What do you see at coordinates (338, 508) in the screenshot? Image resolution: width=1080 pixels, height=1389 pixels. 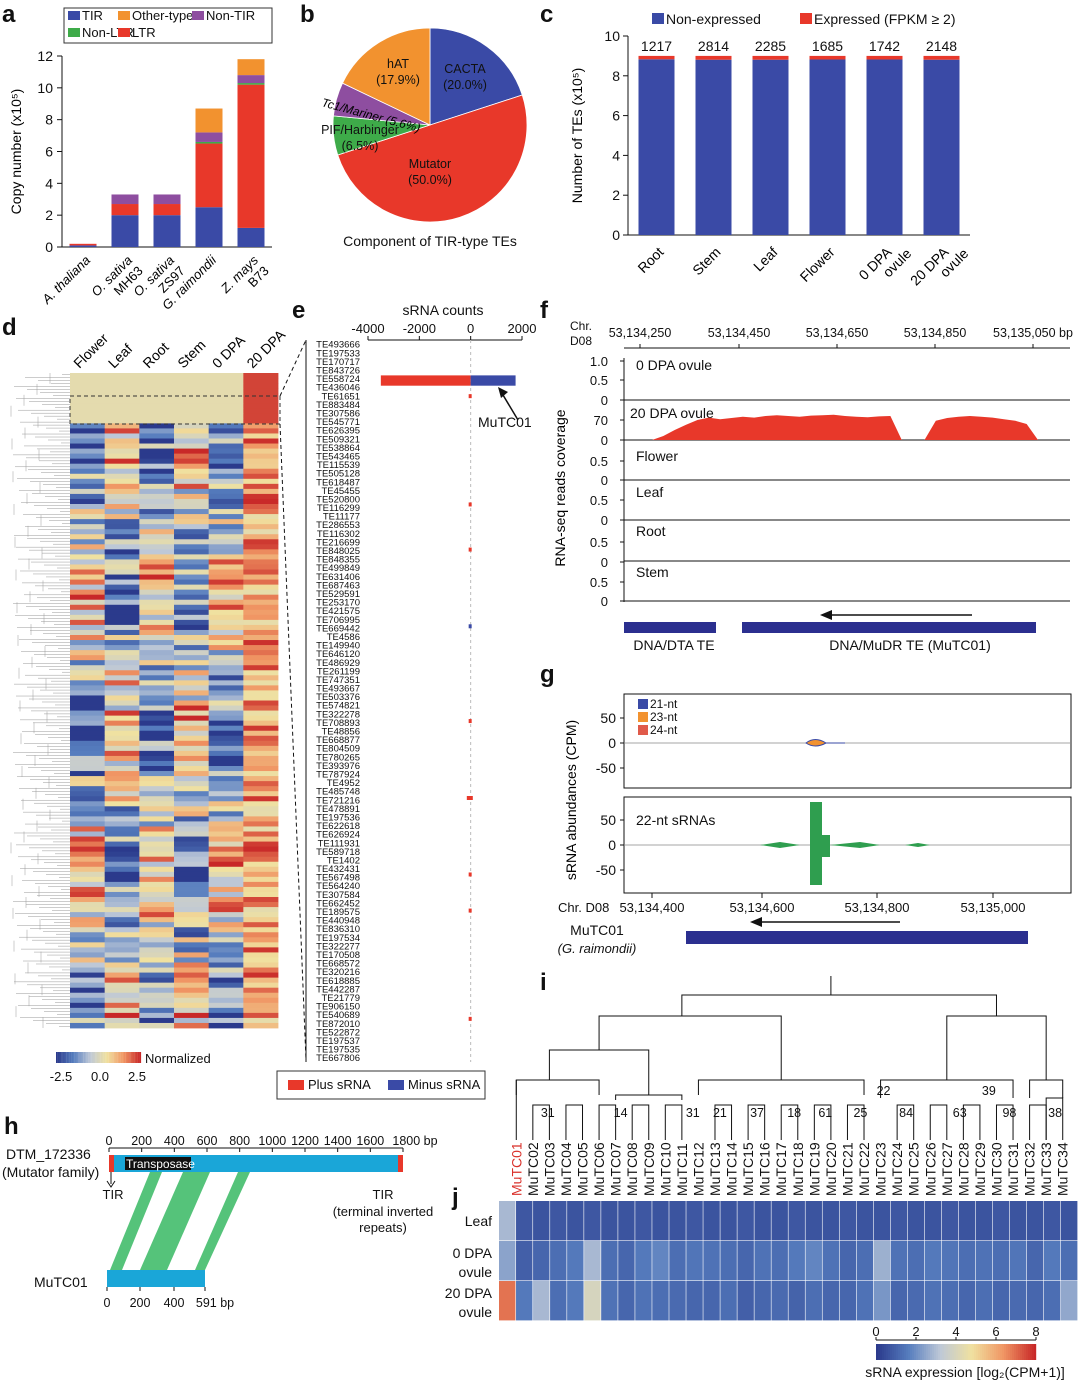 I see `row-label: TE116299` at bounding box center [338, 508].